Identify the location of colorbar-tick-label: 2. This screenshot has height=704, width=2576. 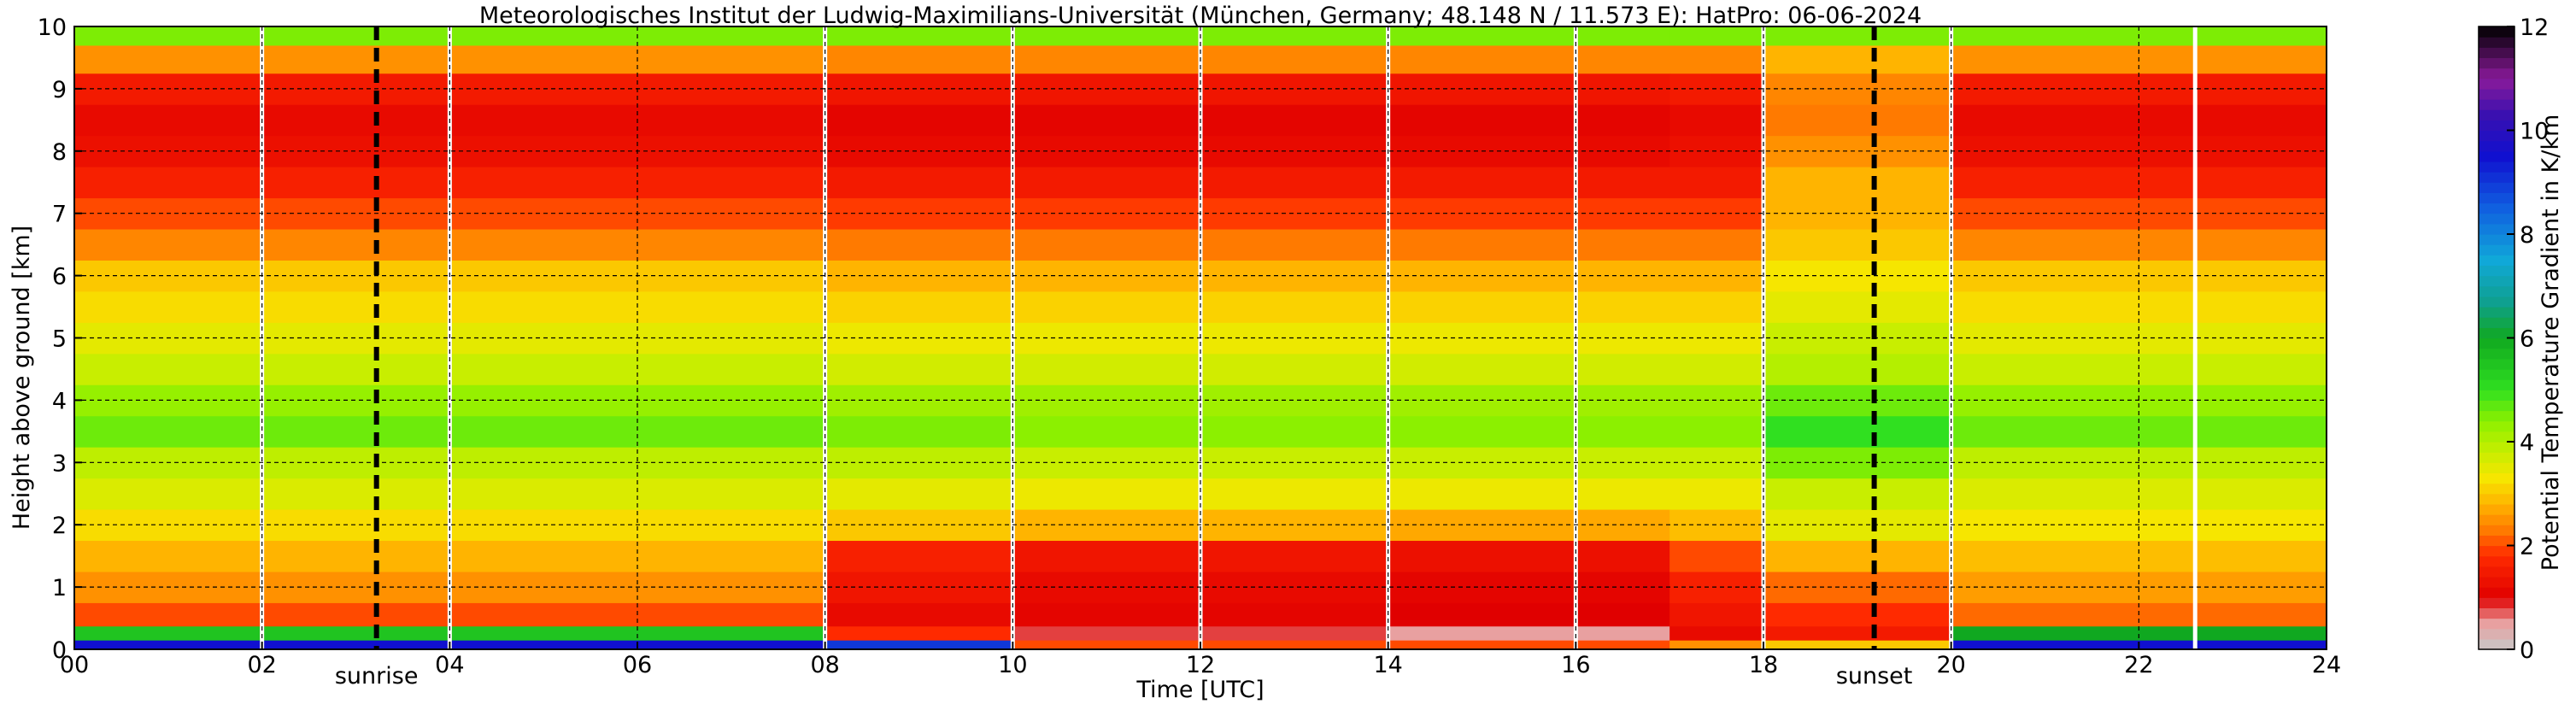
(2527, 547).